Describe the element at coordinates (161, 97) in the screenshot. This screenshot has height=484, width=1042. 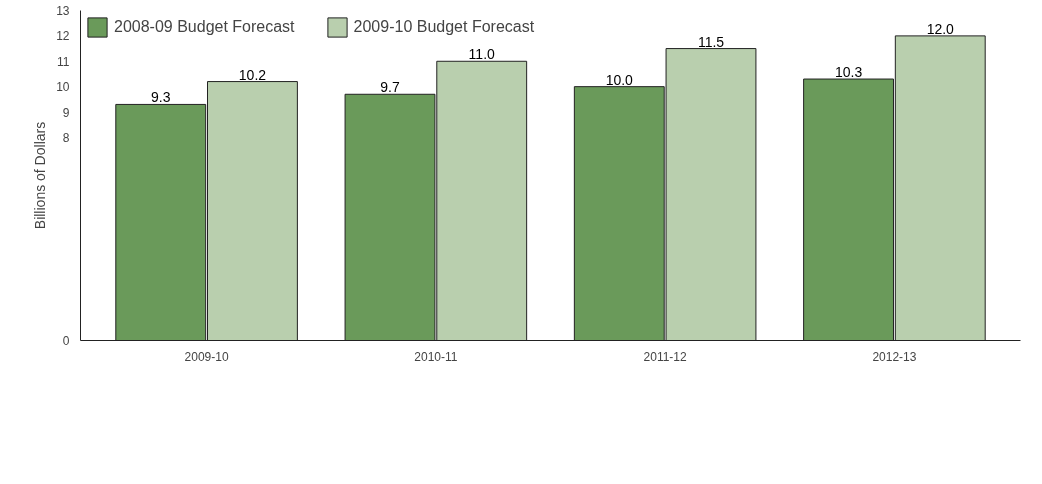
I see `data-label: 9.3` at that location.